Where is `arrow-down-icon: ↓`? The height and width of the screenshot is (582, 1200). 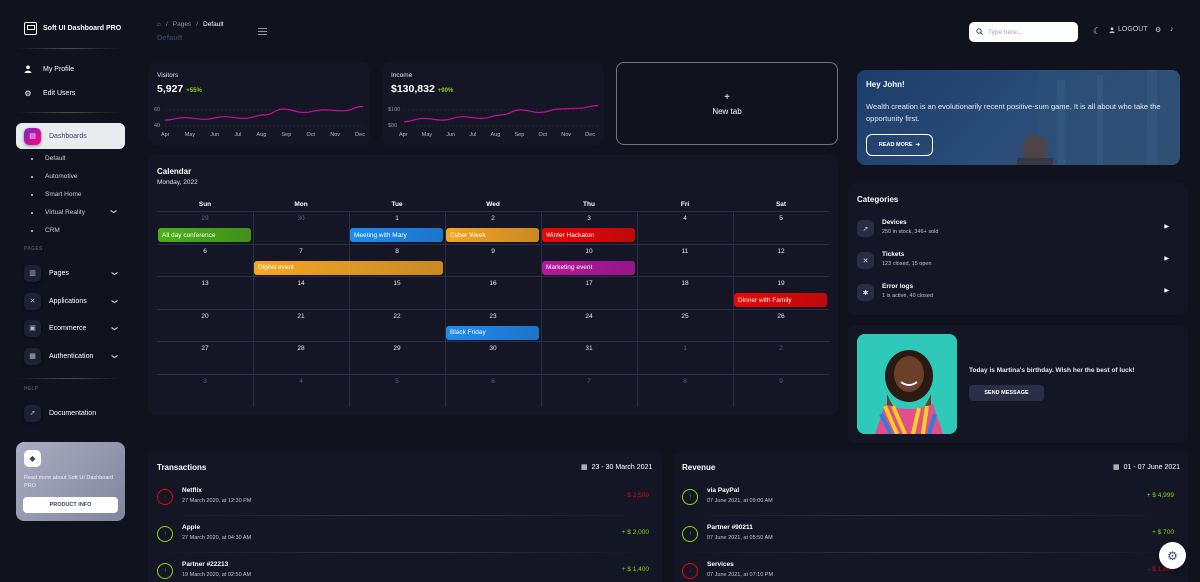 arrow-down-icon: ↓ is located at coordinates (165, 497).